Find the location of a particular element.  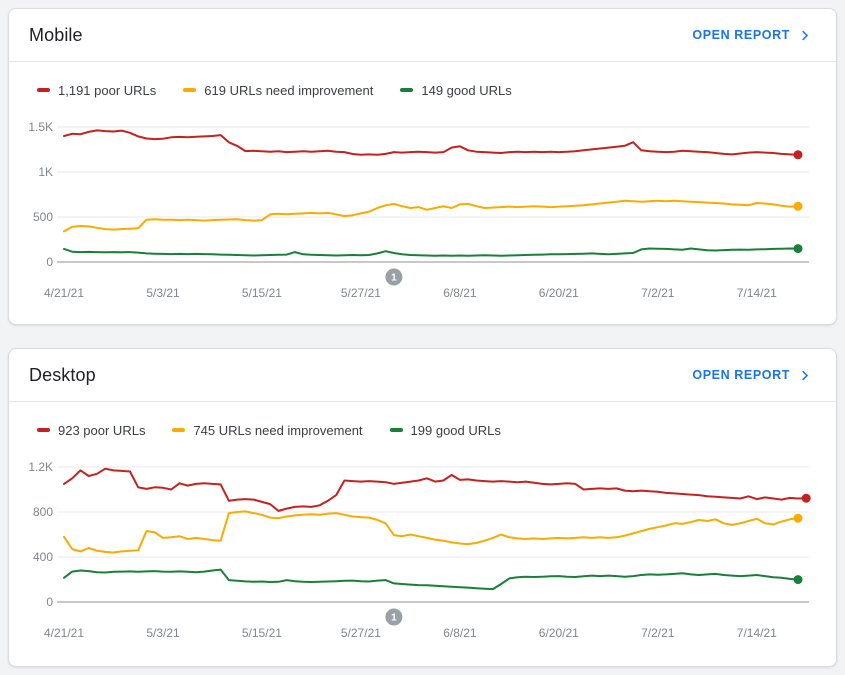

legend-item-good: 149 good URLs is located at coordinates (456, 90).